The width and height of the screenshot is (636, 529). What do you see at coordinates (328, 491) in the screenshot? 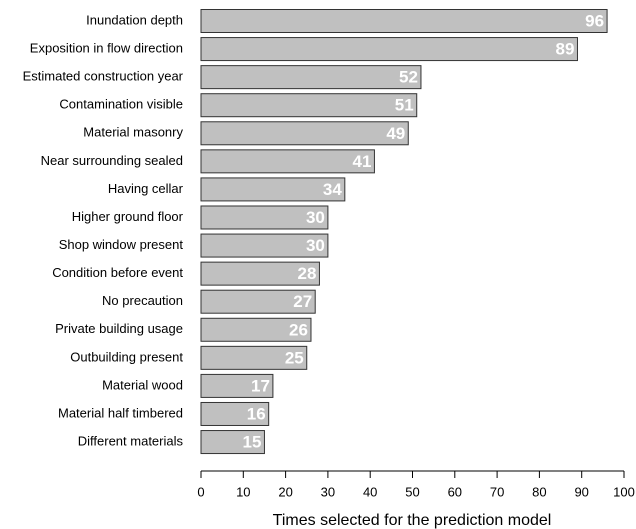
I see `x-tick-label: 30` at bounding box center [328, 491].